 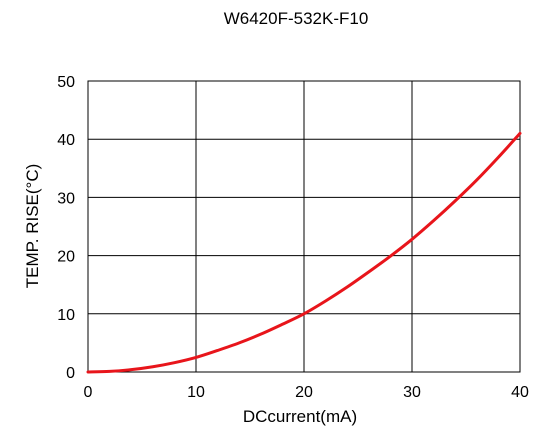 What do you see at coordinates (196, 392) in the screenshot?
I see `x-tick-label: 10` at bounding box center [196, 392].